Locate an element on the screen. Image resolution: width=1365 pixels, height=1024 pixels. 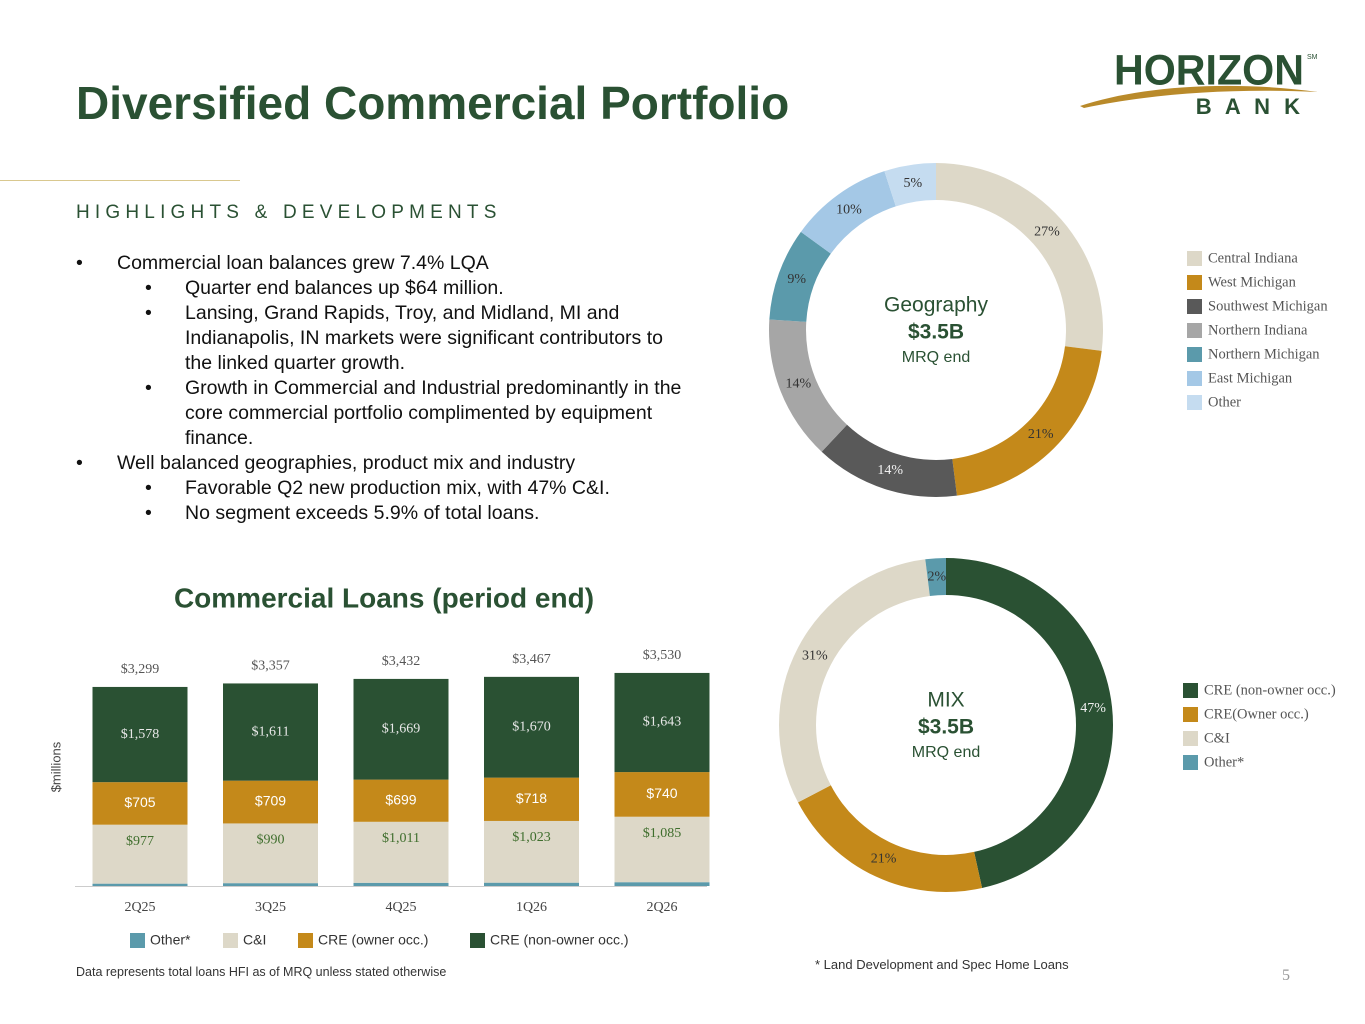
slice-label: 10% is located at coordinates (849, 209).